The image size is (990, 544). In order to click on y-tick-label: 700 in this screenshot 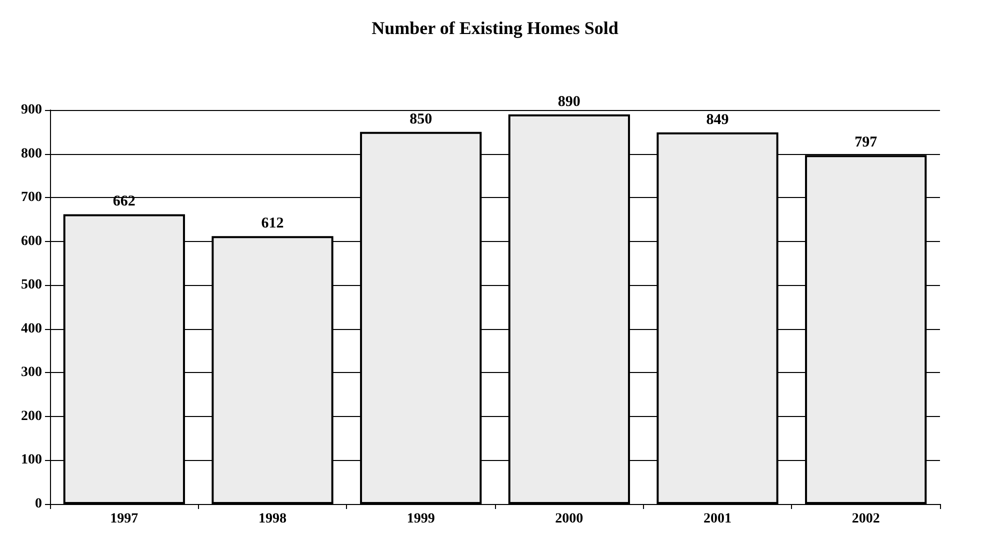, I will do `click(31, 198)`.